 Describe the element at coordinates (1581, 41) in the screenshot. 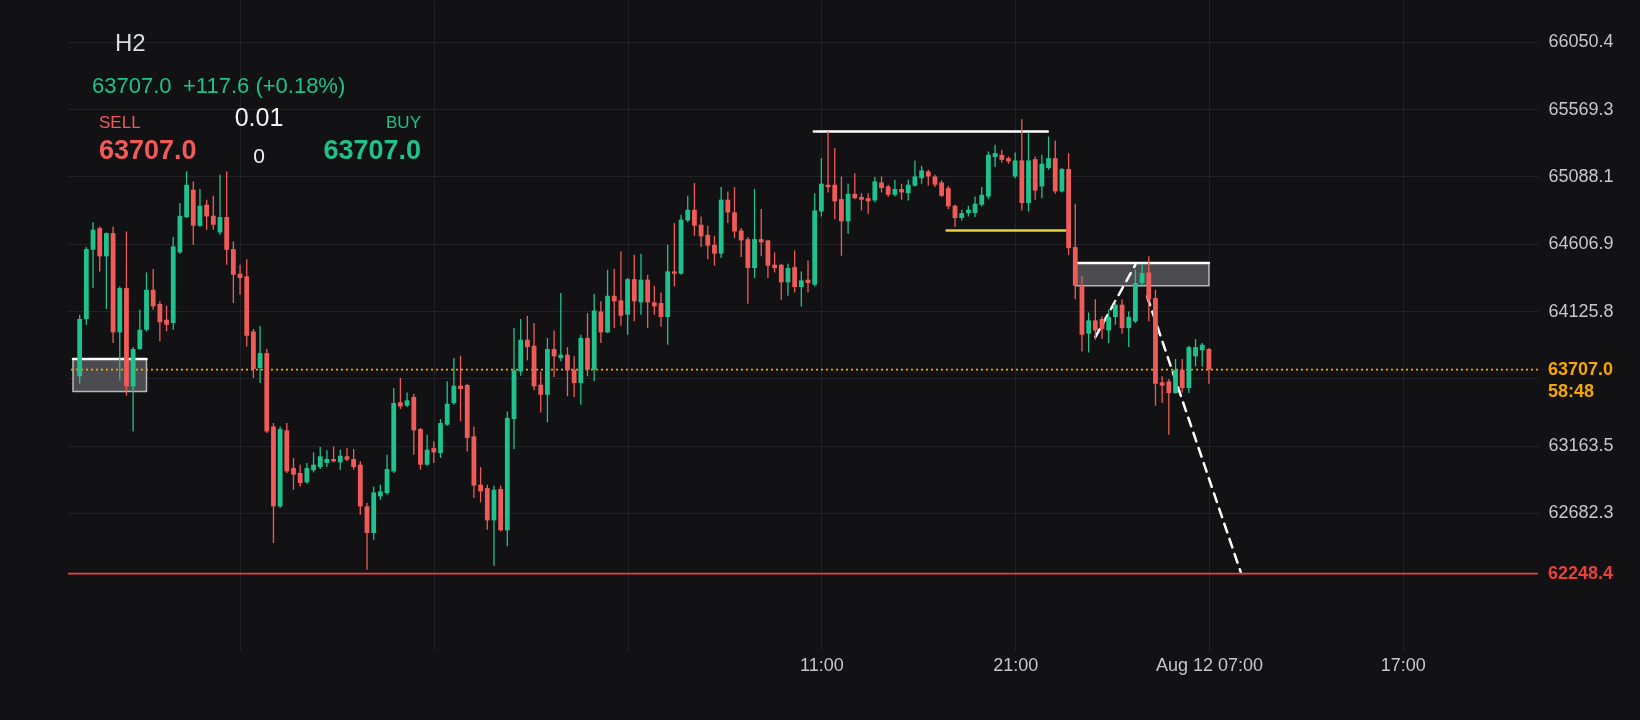

I see `y-tick-label: 66050.4` at that location.